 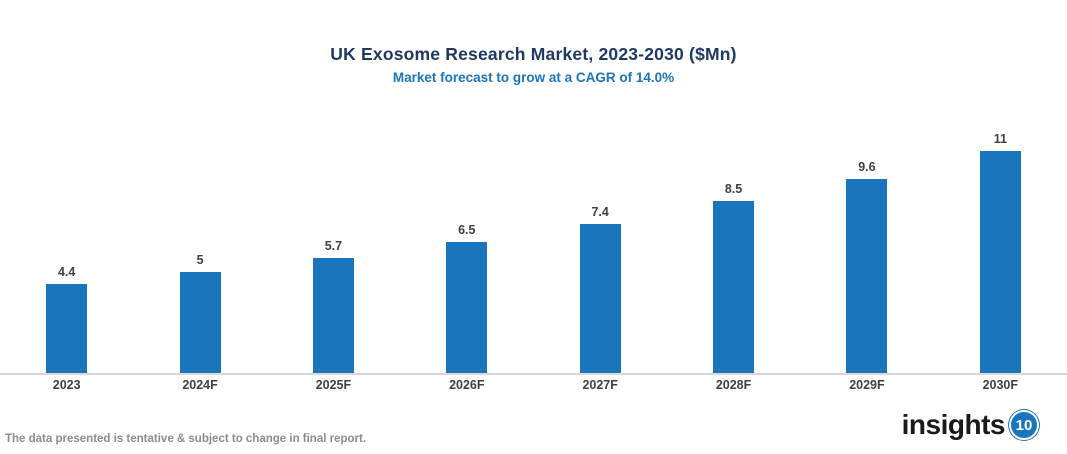 What do you see at coordinates (333, 246) in the screenshot?
I see `bar-value-label: 5.7` at bounding box center [333, 246].